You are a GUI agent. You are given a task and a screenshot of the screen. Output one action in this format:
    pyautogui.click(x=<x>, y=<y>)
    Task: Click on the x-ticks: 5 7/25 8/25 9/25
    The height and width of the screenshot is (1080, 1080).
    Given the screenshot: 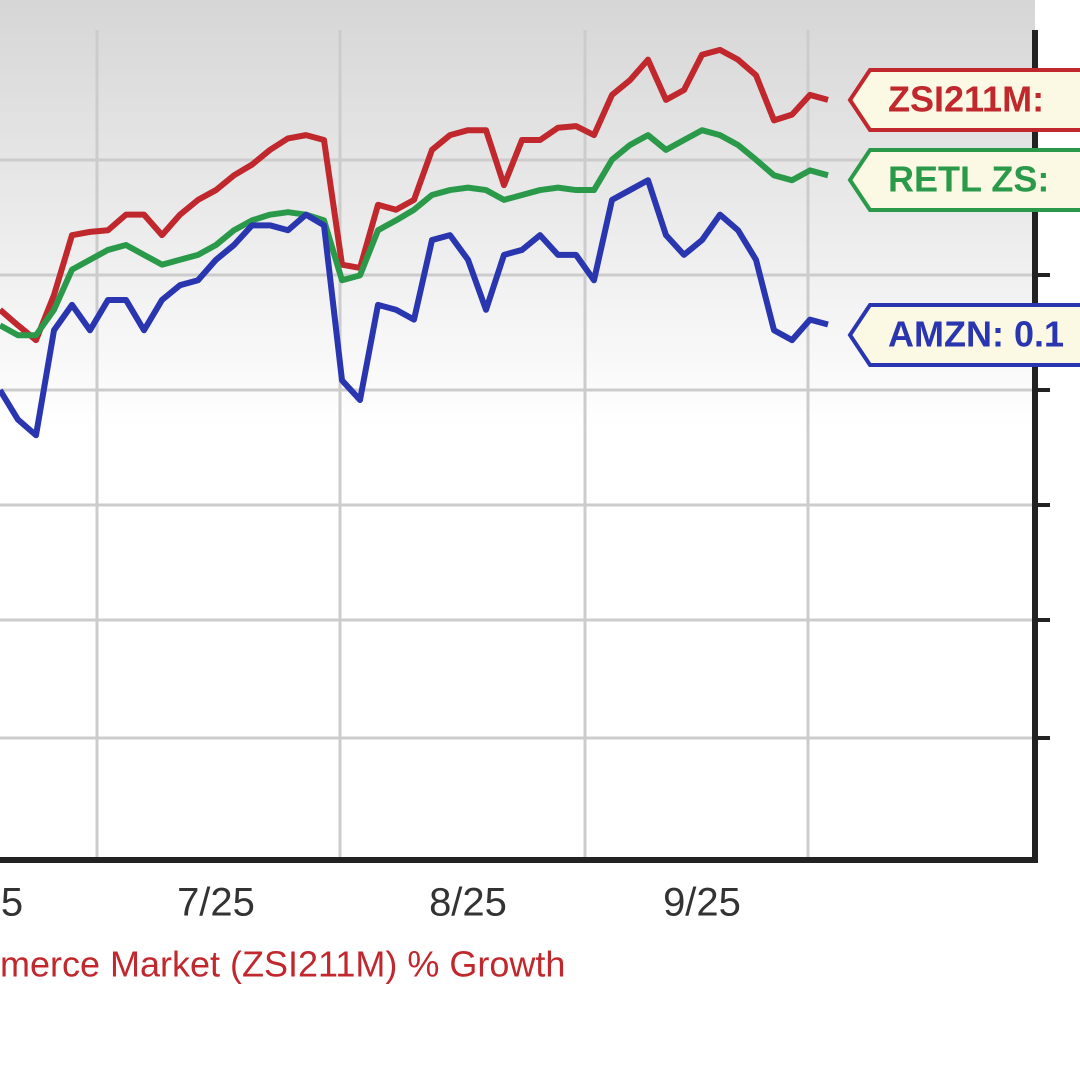 What is the action you would take?
    pyautogui.click(x=371, y=903)
    